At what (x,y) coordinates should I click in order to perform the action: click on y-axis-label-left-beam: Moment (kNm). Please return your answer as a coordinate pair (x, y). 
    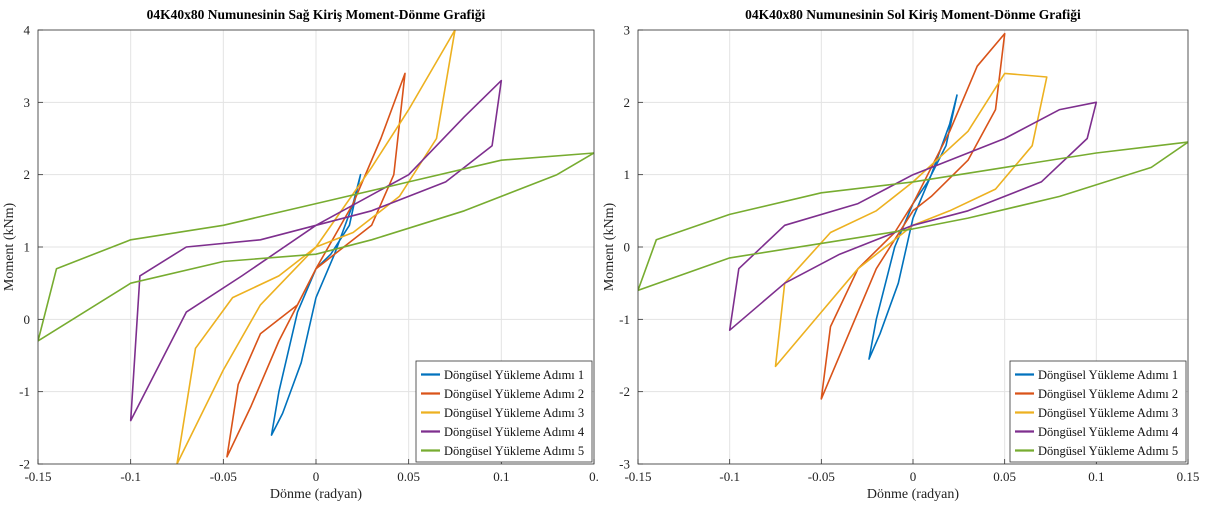
    Looking at the image, I should click on (609, 247).